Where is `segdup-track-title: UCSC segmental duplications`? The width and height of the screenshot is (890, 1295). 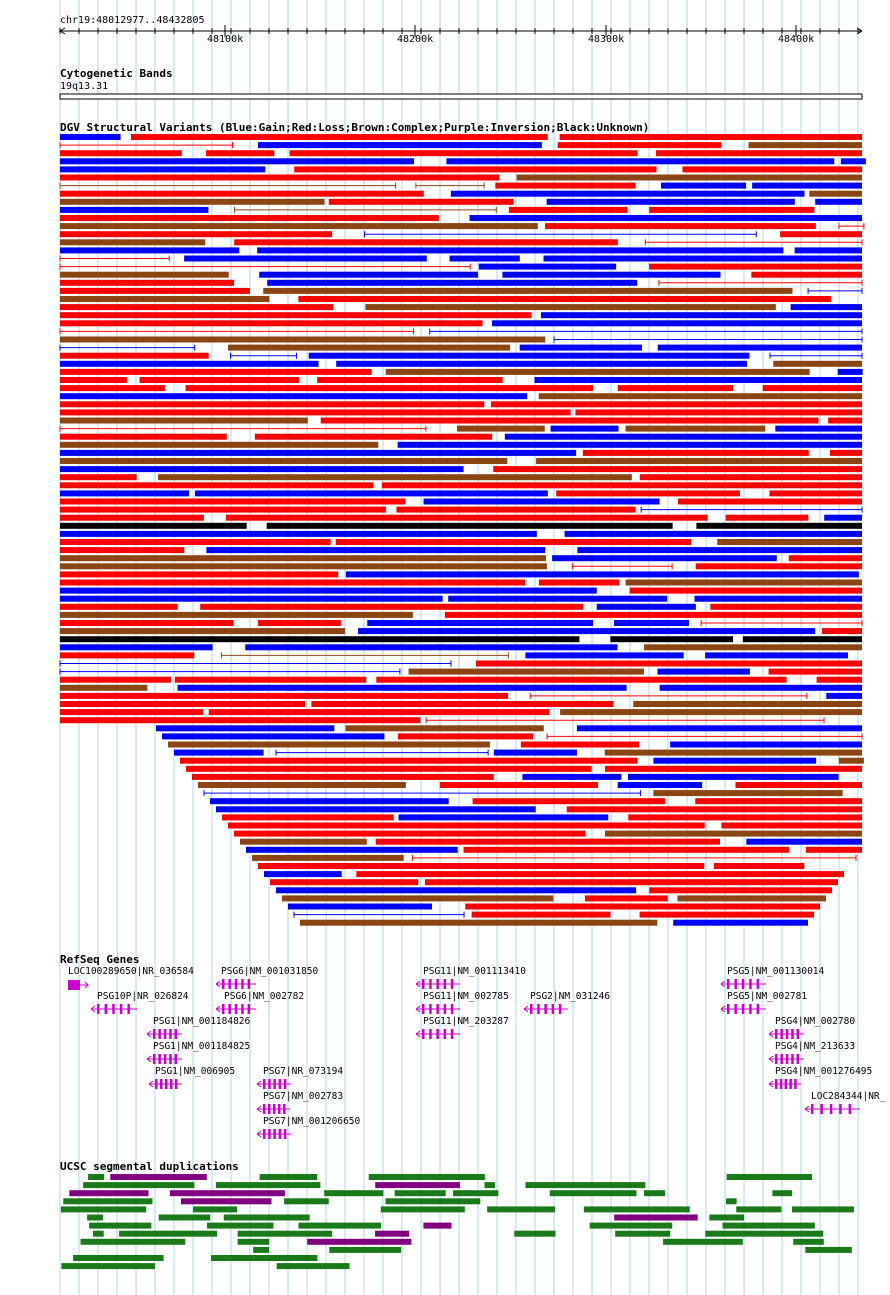 segdup-track-title: UCSC segmental duplications is located at coordinates (149, 1166).